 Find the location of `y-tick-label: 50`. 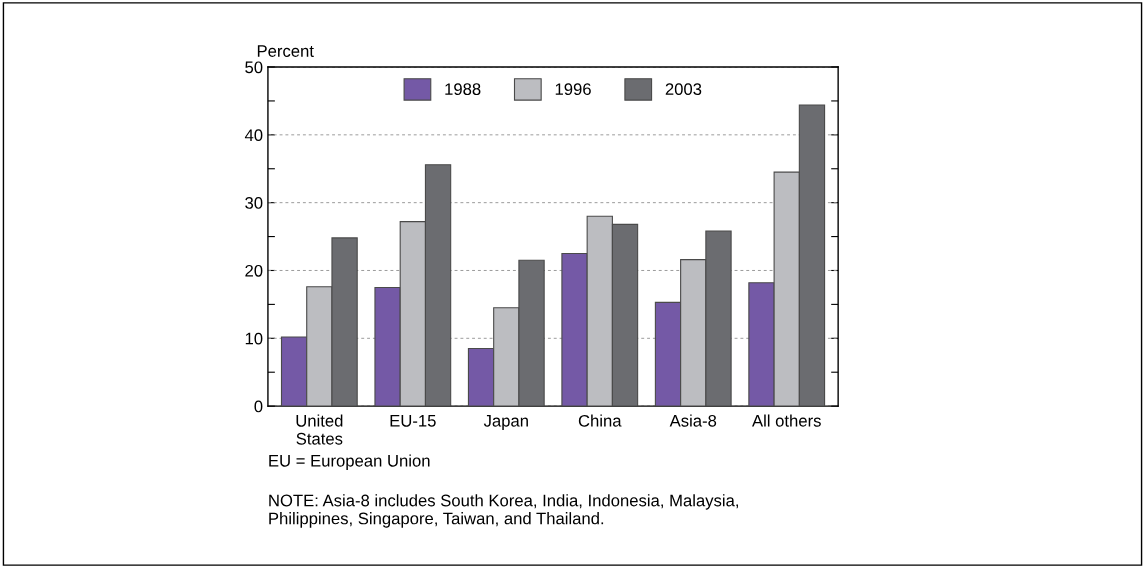

y-tick-label: 50 is located at coordinates (254, 67).